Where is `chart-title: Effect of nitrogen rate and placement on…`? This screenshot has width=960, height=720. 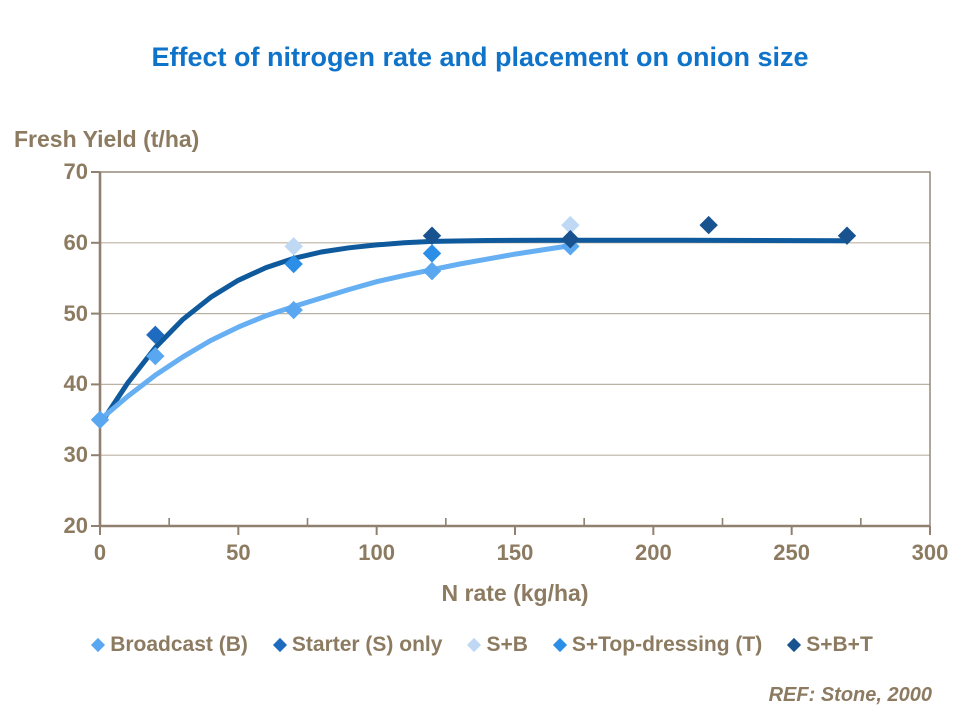
chart-title: Effect of nitrogen rate and placement on… is located at coordinates (480, 57).